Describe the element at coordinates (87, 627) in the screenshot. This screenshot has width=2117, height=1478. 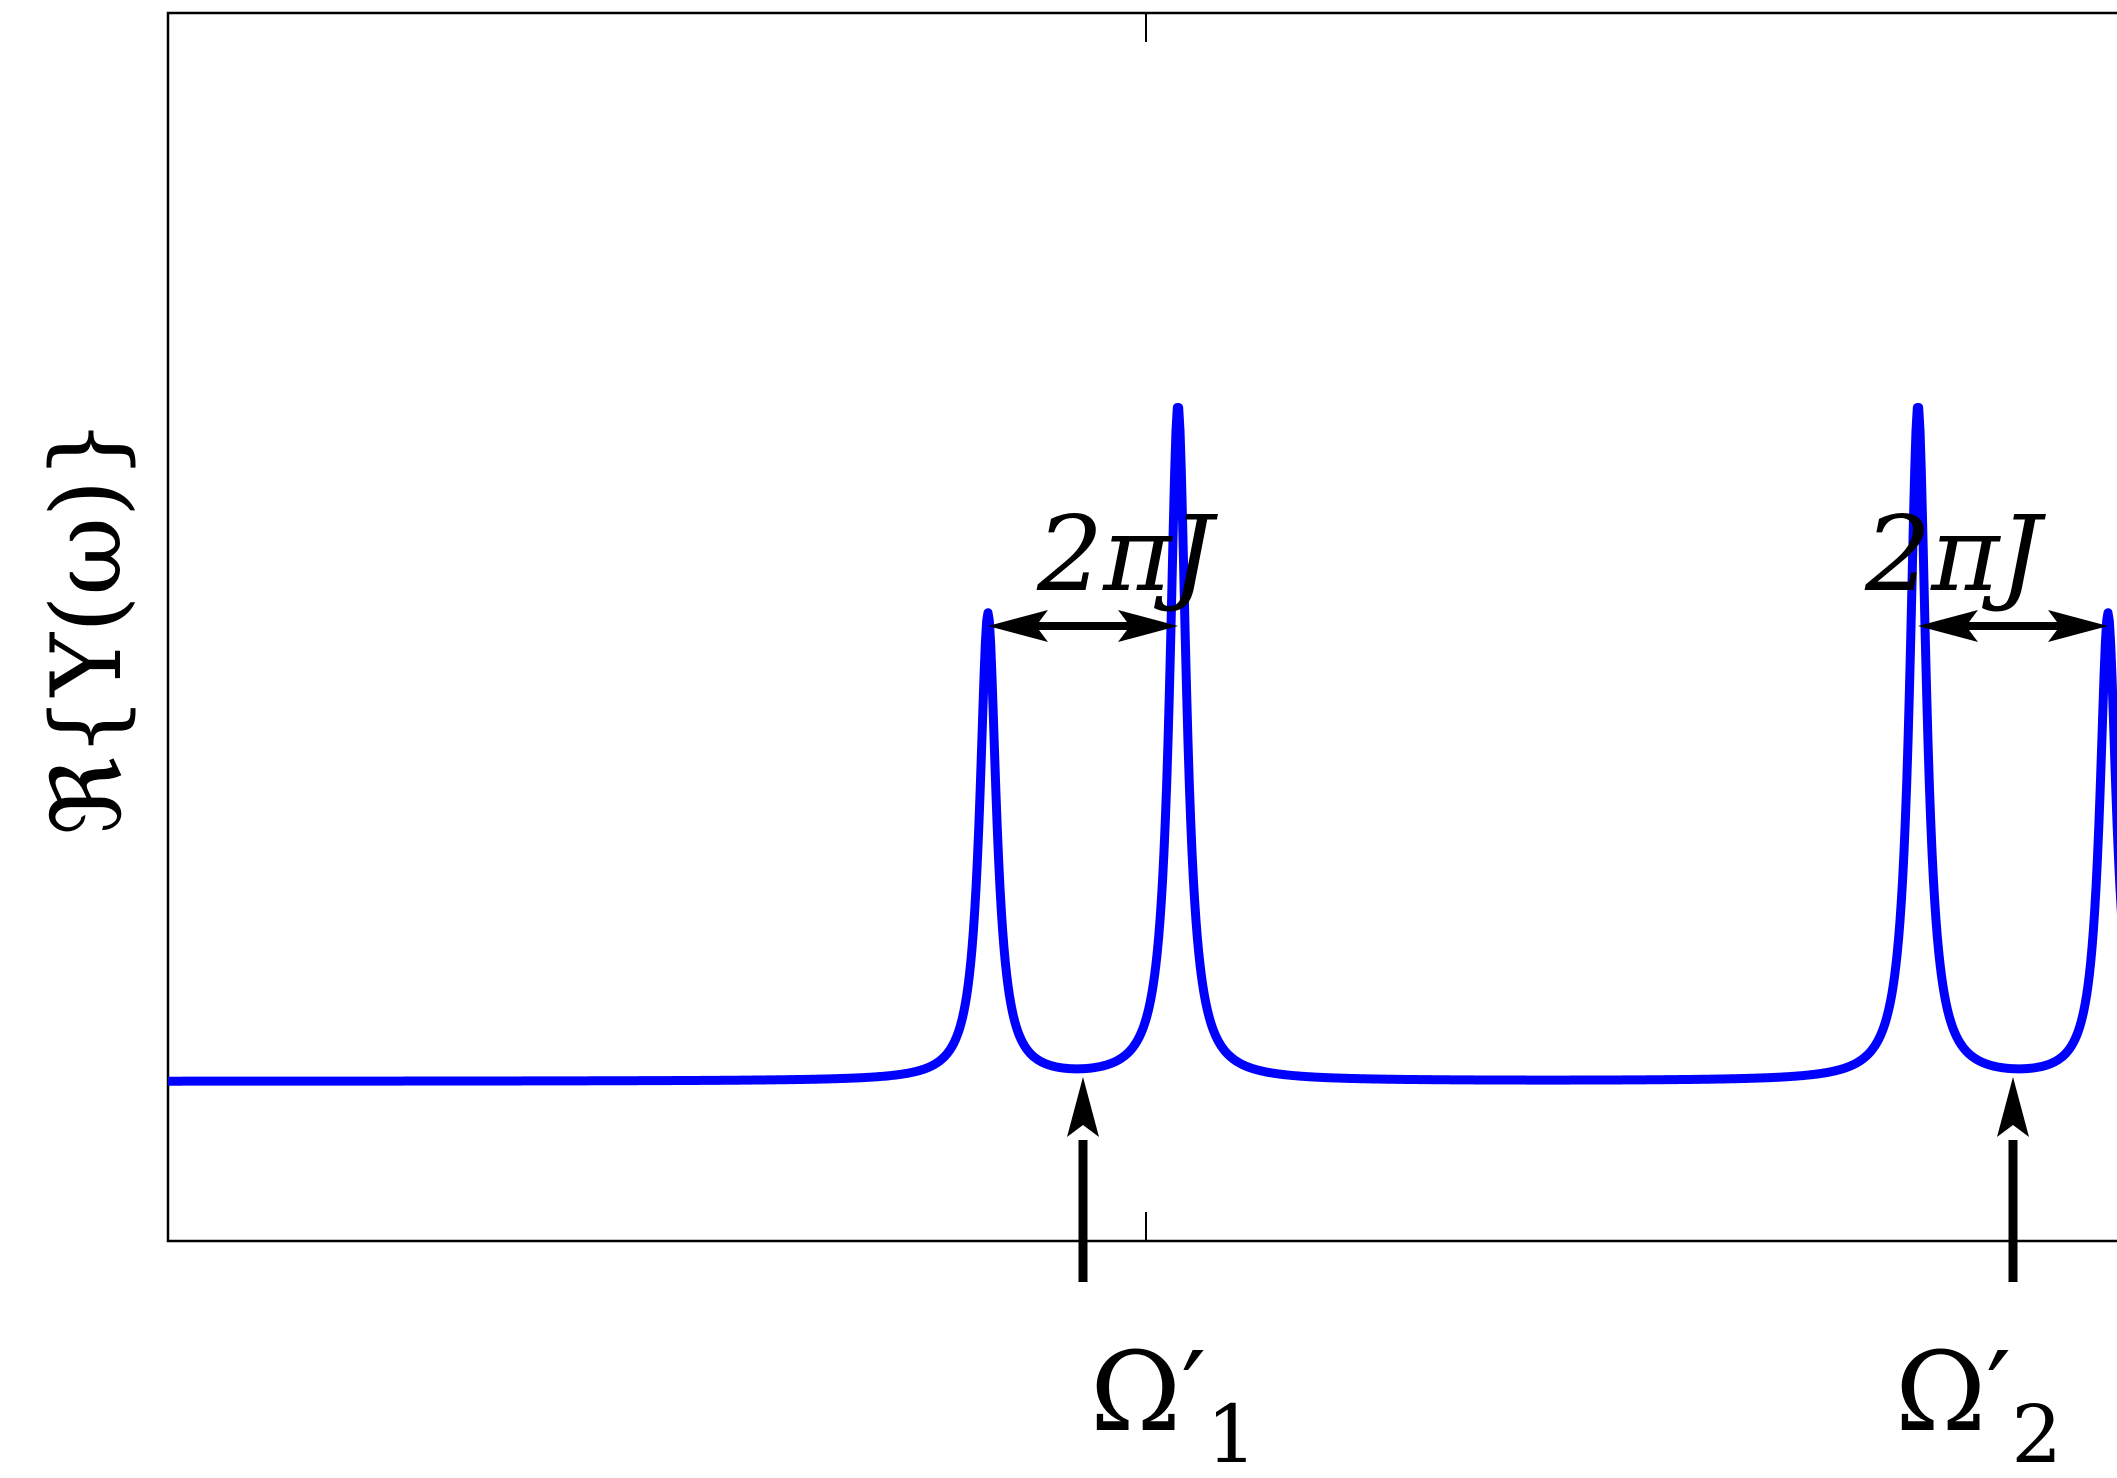
I see `y-axis-label: ℜ{Y(ω)}` at that location.